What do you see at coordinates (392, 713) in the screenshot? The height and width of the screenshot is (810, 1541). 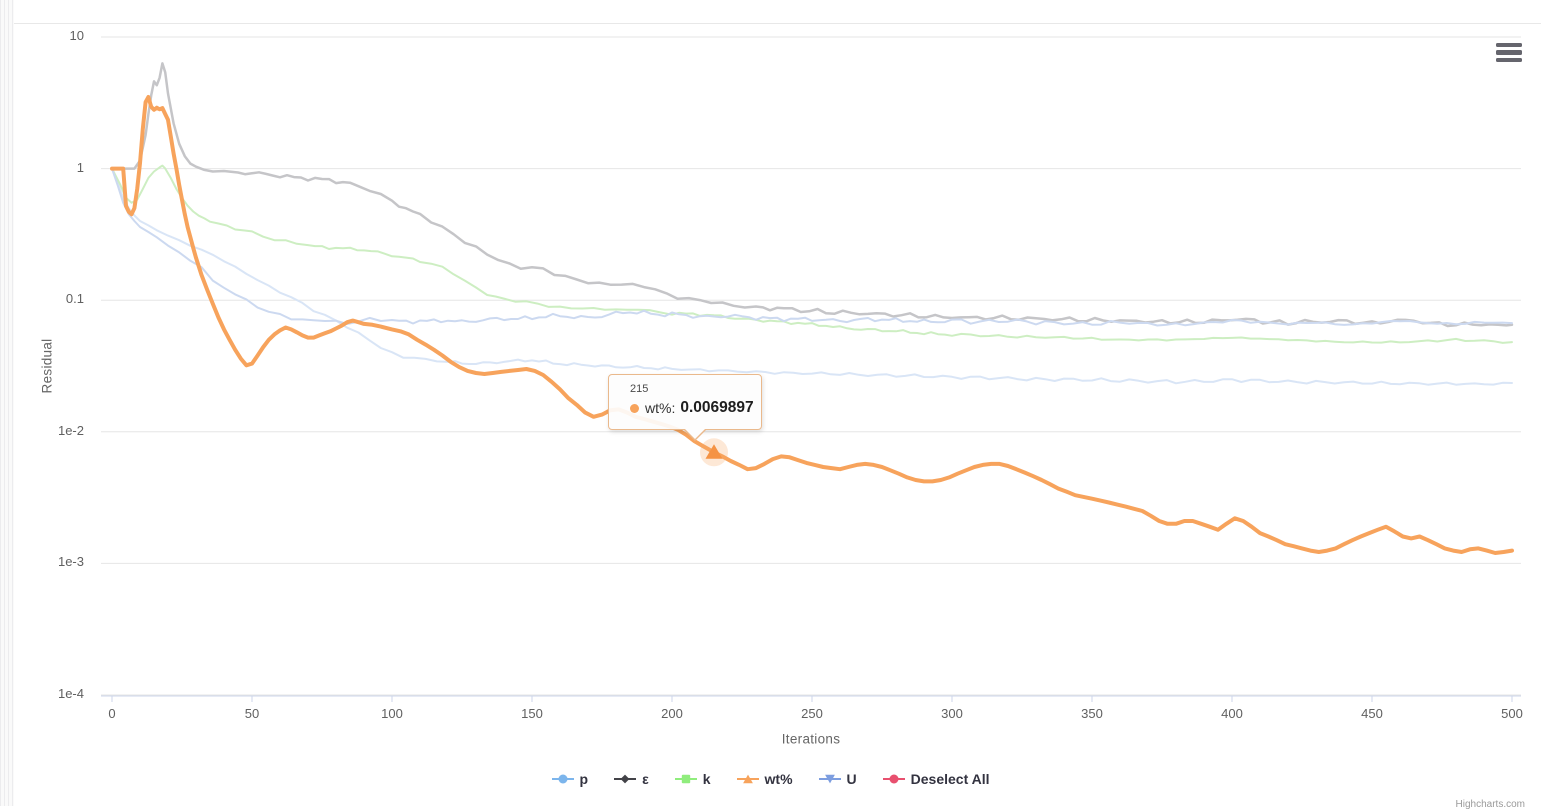 I see `x-tick-label: 100` at bounding box center [392, 713].